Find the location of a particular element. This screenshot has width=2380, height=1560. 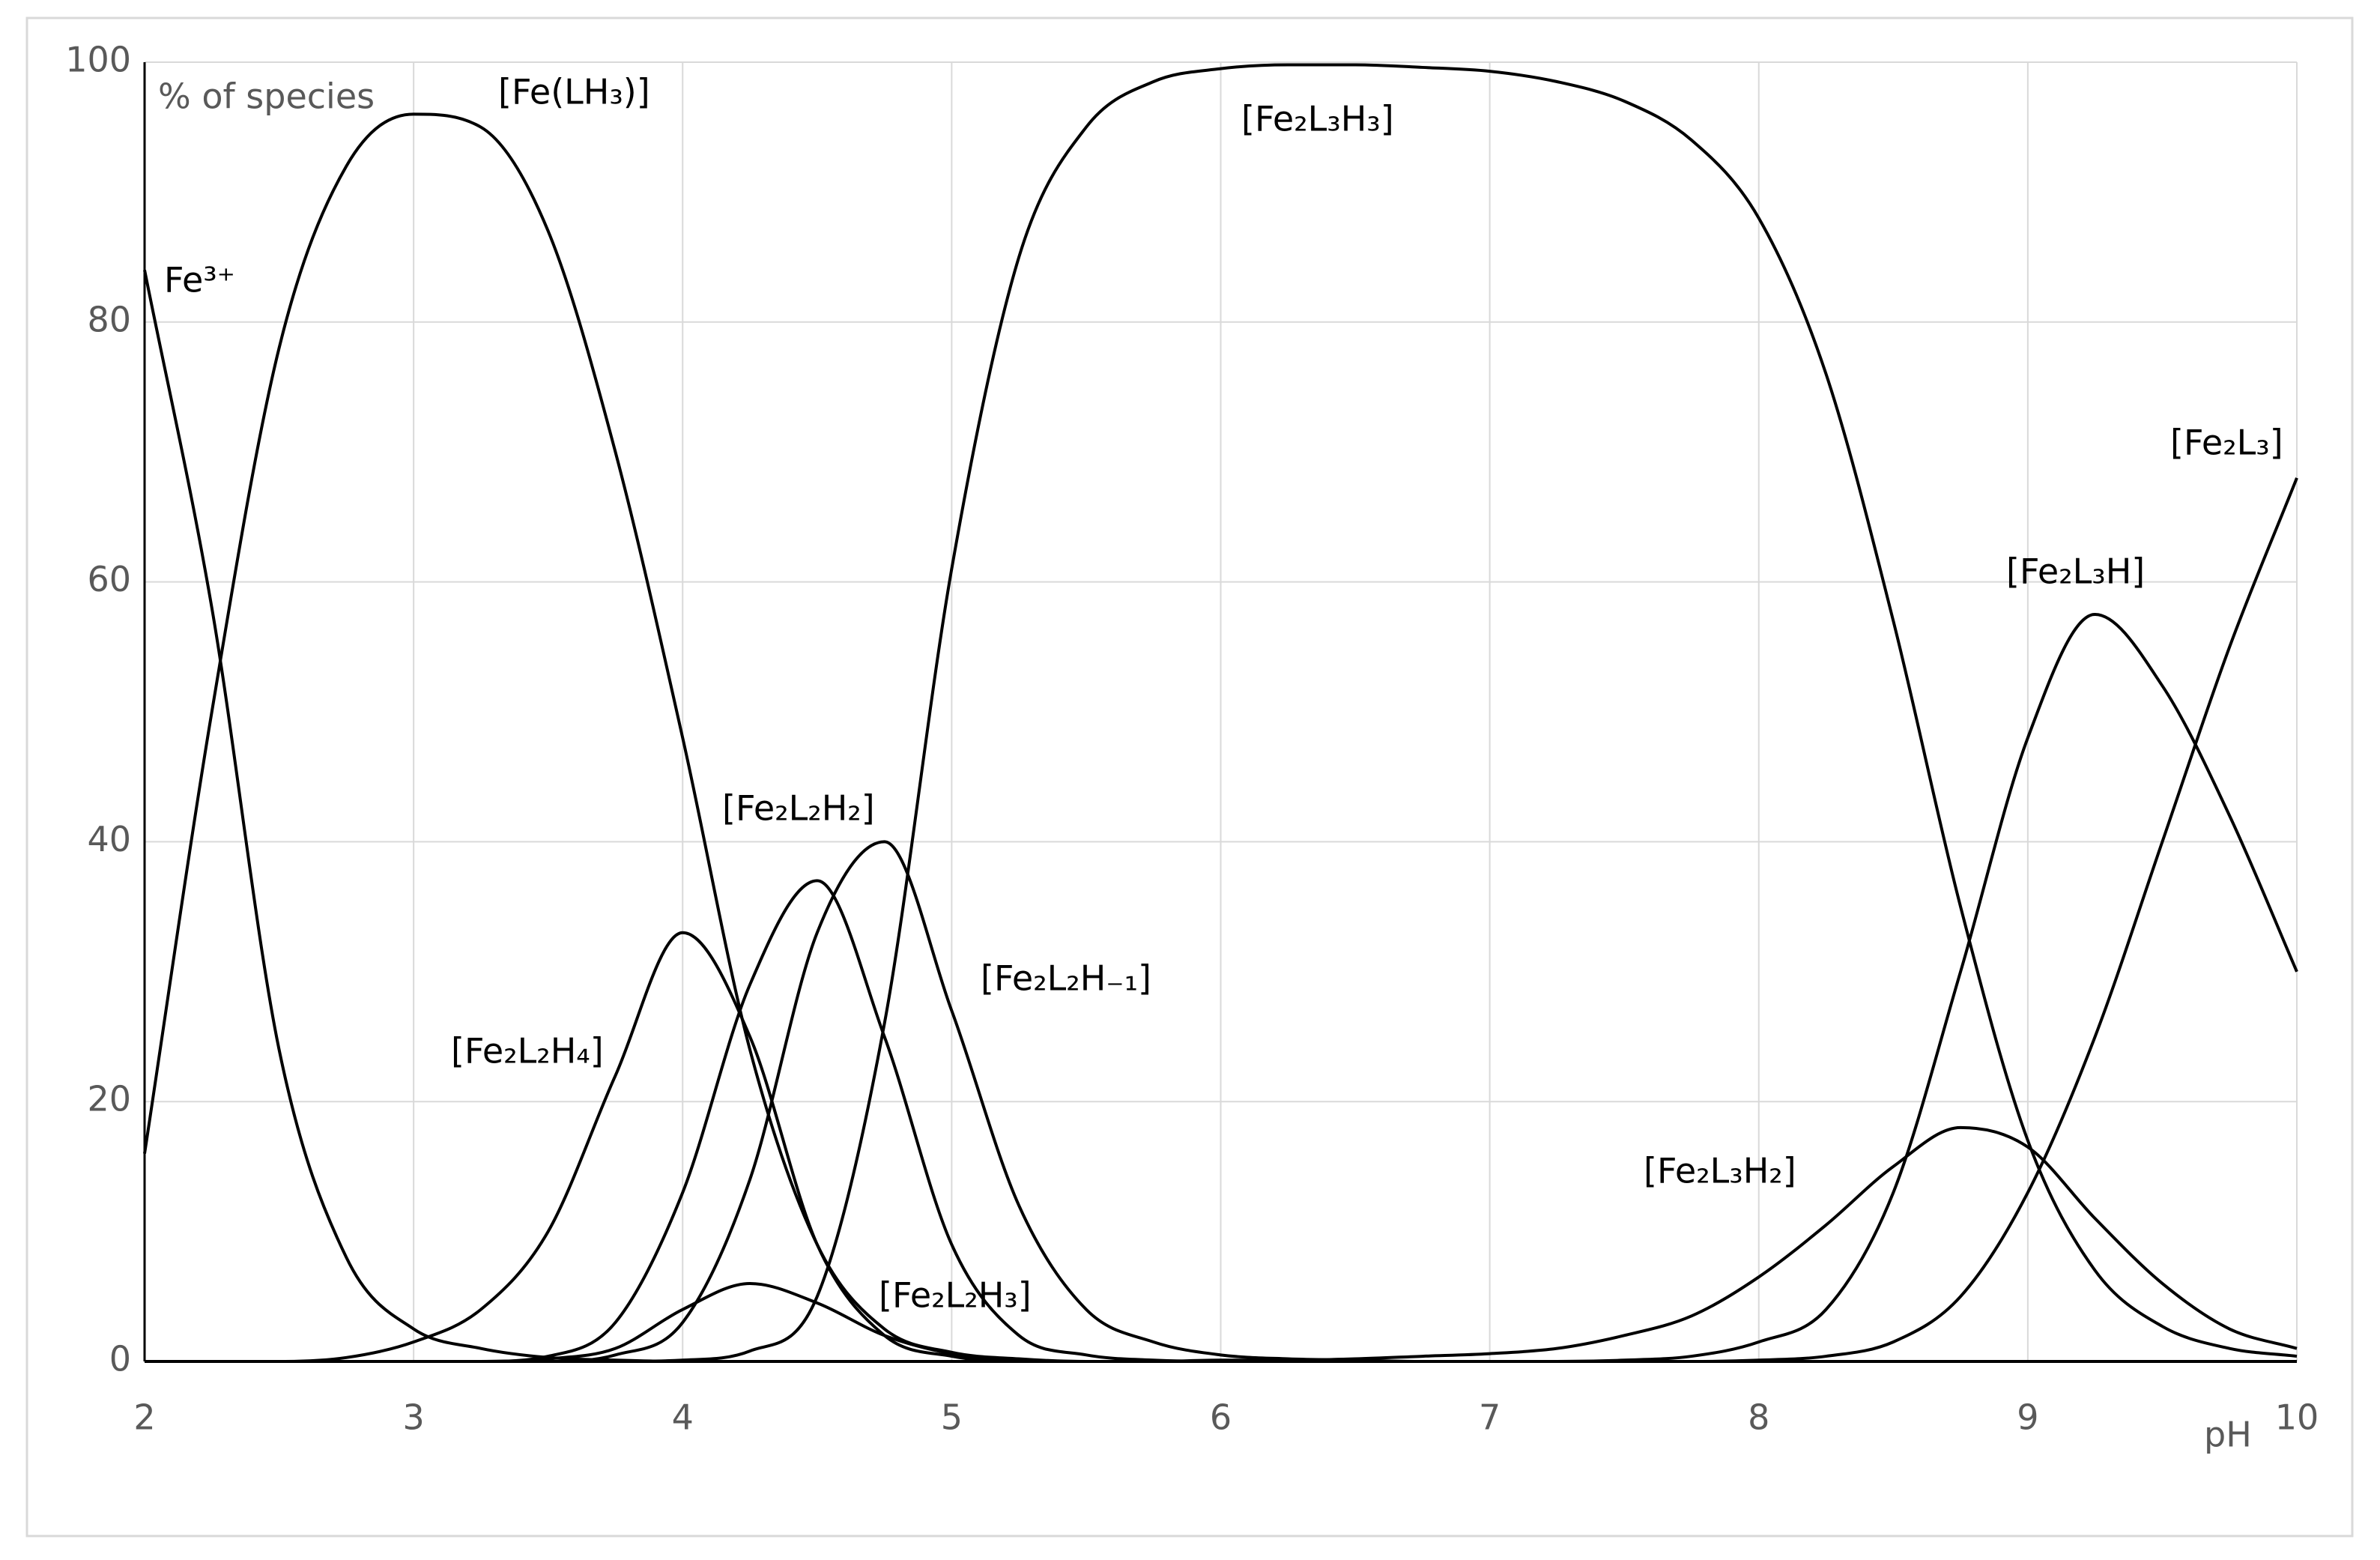

species-label: [Fe₂L₂H₂] is located at coordinates (798, 808).